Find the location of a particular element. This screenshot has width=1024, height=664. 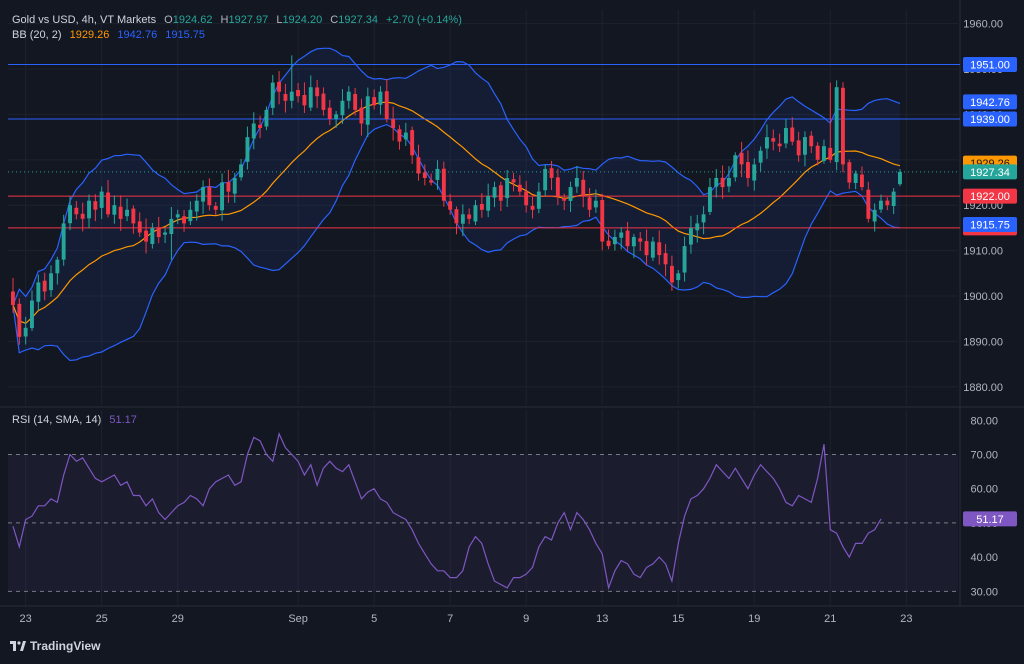

time-tick-label: 7 is located at coordinates (450, 619).